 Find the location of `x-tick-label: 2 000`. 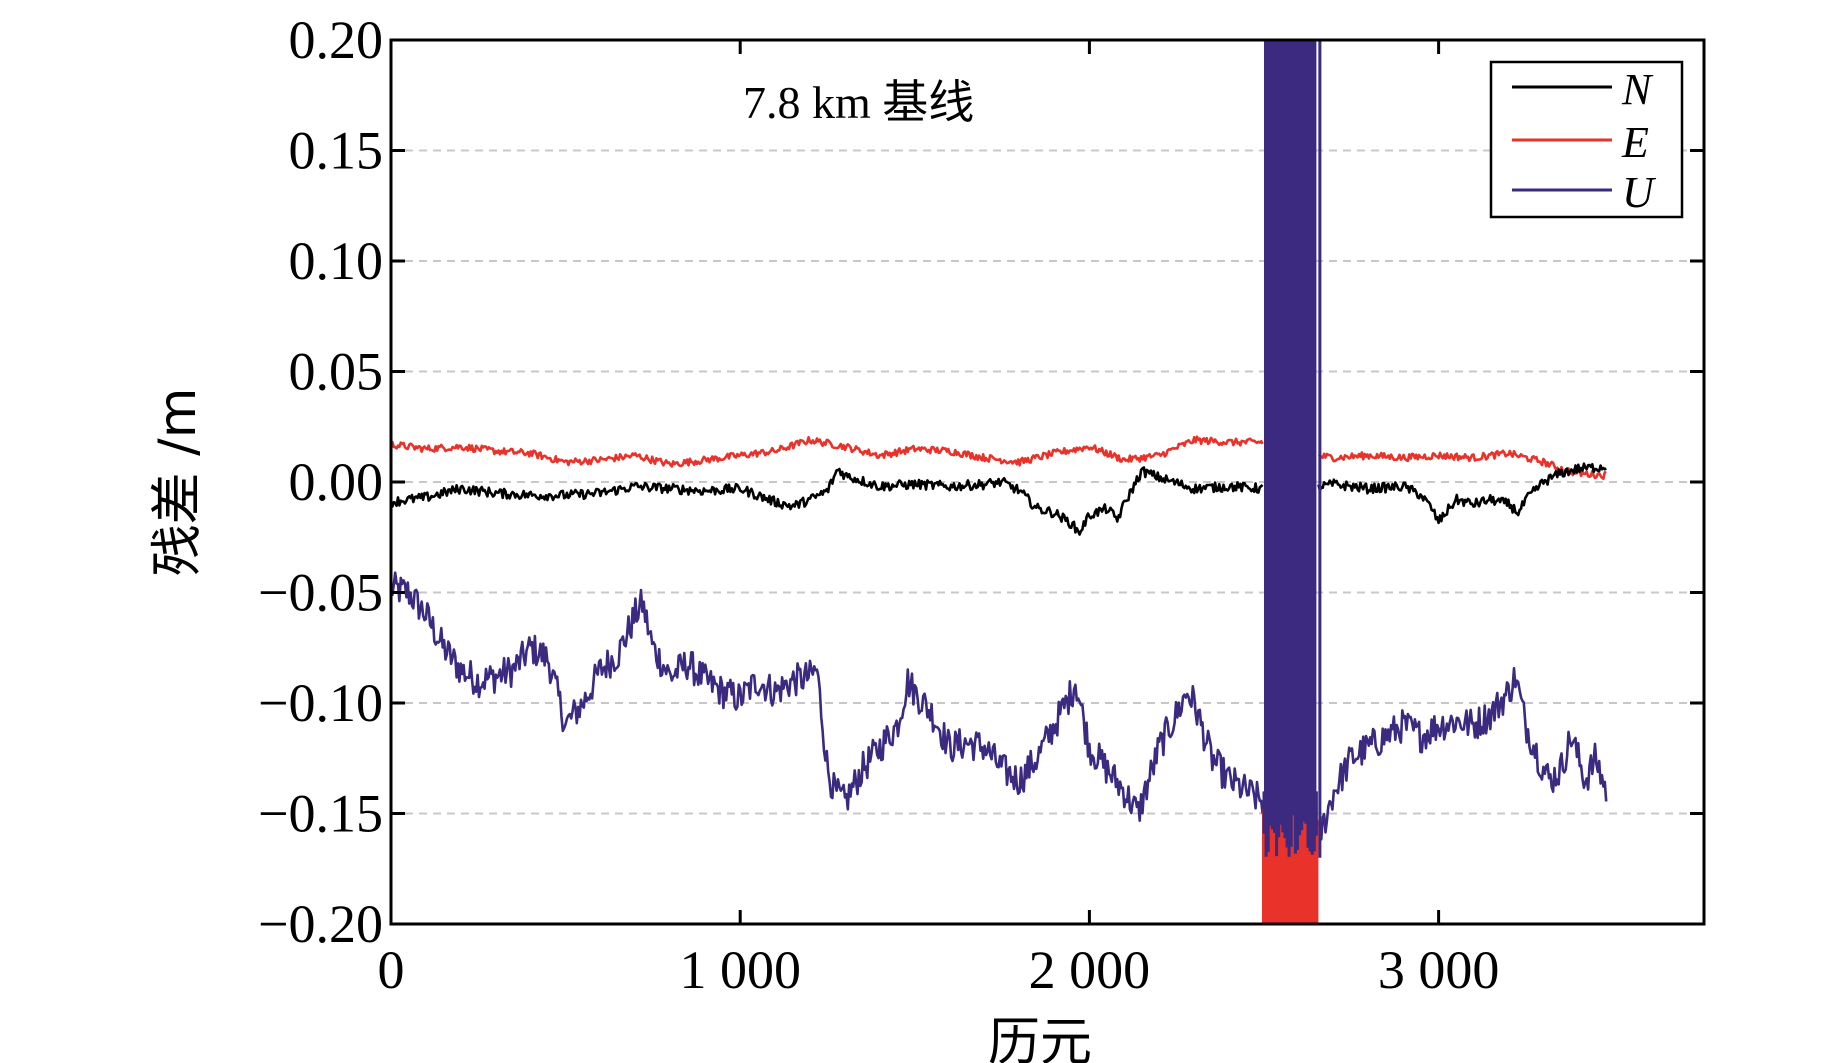

x-tick-label: 2 000 is located at coordinates (1090, 970).